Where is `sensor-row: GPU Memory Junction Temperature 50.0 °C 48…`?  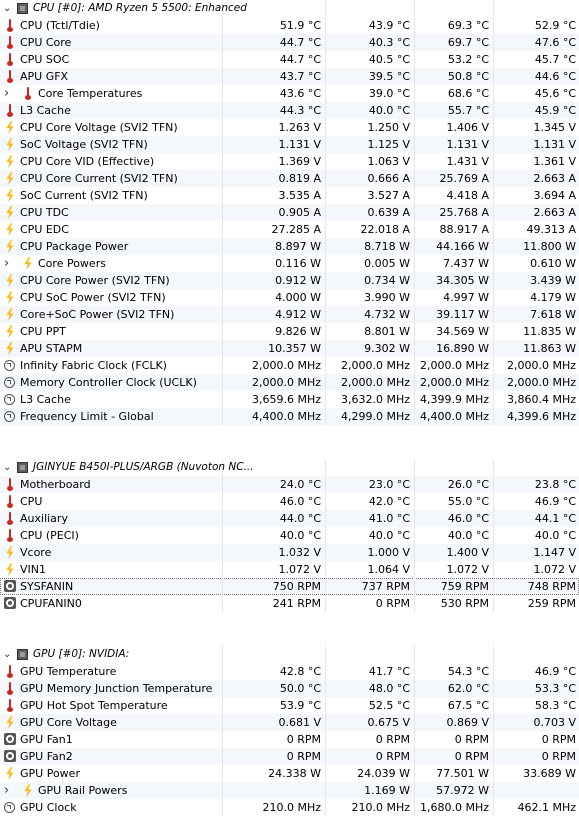
sensor-row: GPU Memory Junction Temperature 50.0 °C 48… is located at coordinates (289, 688).